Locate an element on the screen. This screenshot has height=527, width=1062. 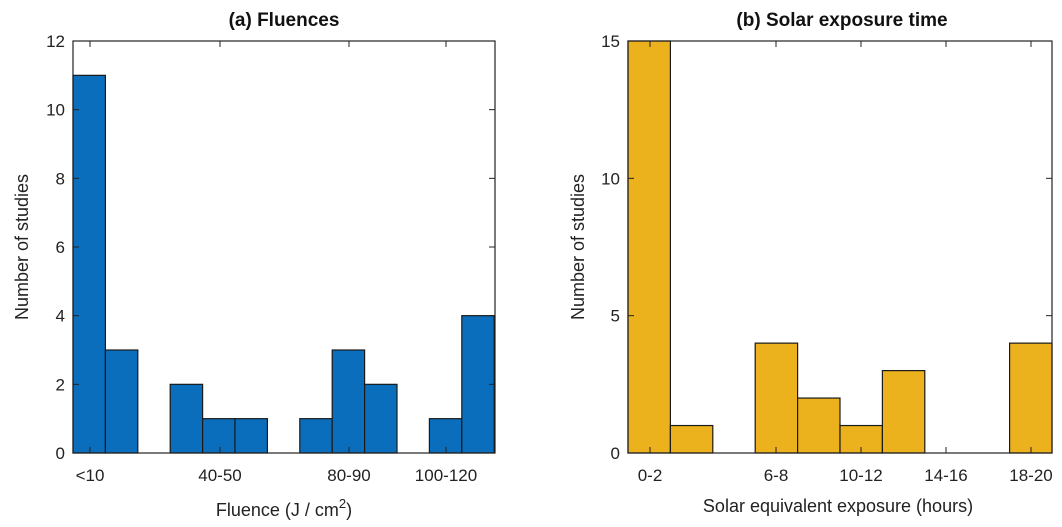
panel-b-xtick-label: 14-16 is located at coordinates (945, 475).